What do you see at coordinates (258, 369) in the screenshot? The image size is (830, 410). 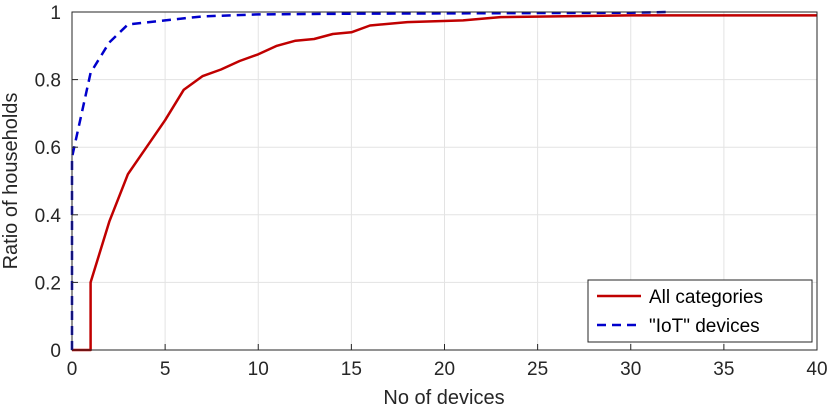 I see `x-tick-label: 10` at bounding box center [258, 369].